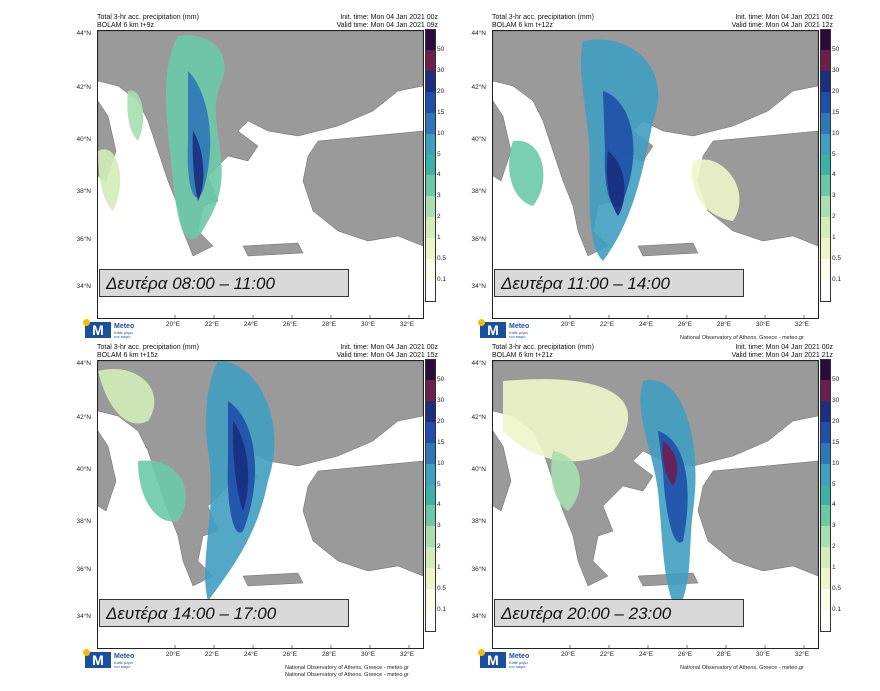  Describe the element at coordinates (619, 283) in the screenshot. I see `time-range-label: Δευτέρα 11:00 – 14:00` at that location.